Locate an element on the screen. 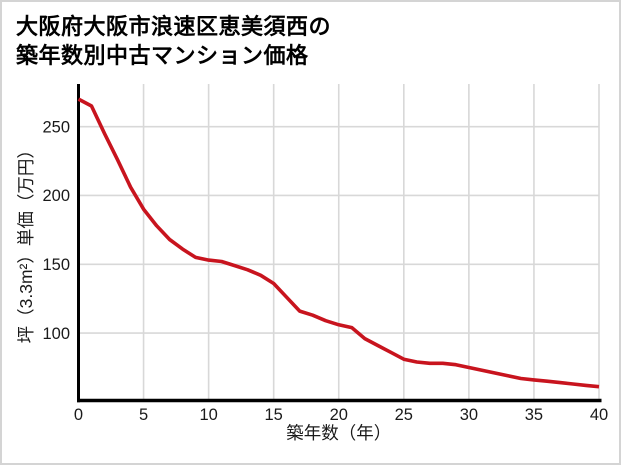 The image size is (621, 465). x-tick-label: 40 is located at coordinates (599, 415).